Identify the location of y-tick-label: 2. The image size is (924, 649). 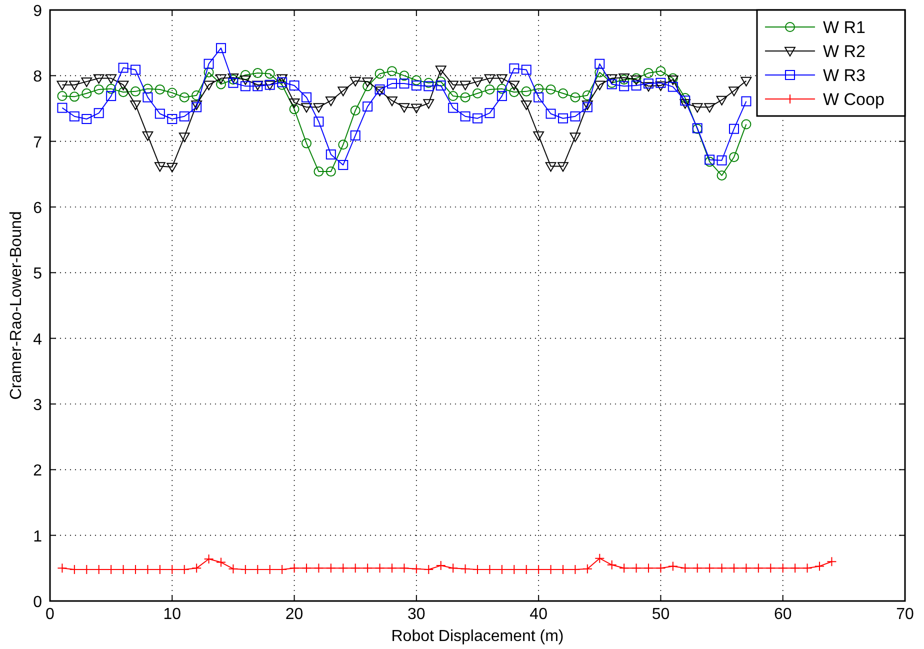
(37, 471).